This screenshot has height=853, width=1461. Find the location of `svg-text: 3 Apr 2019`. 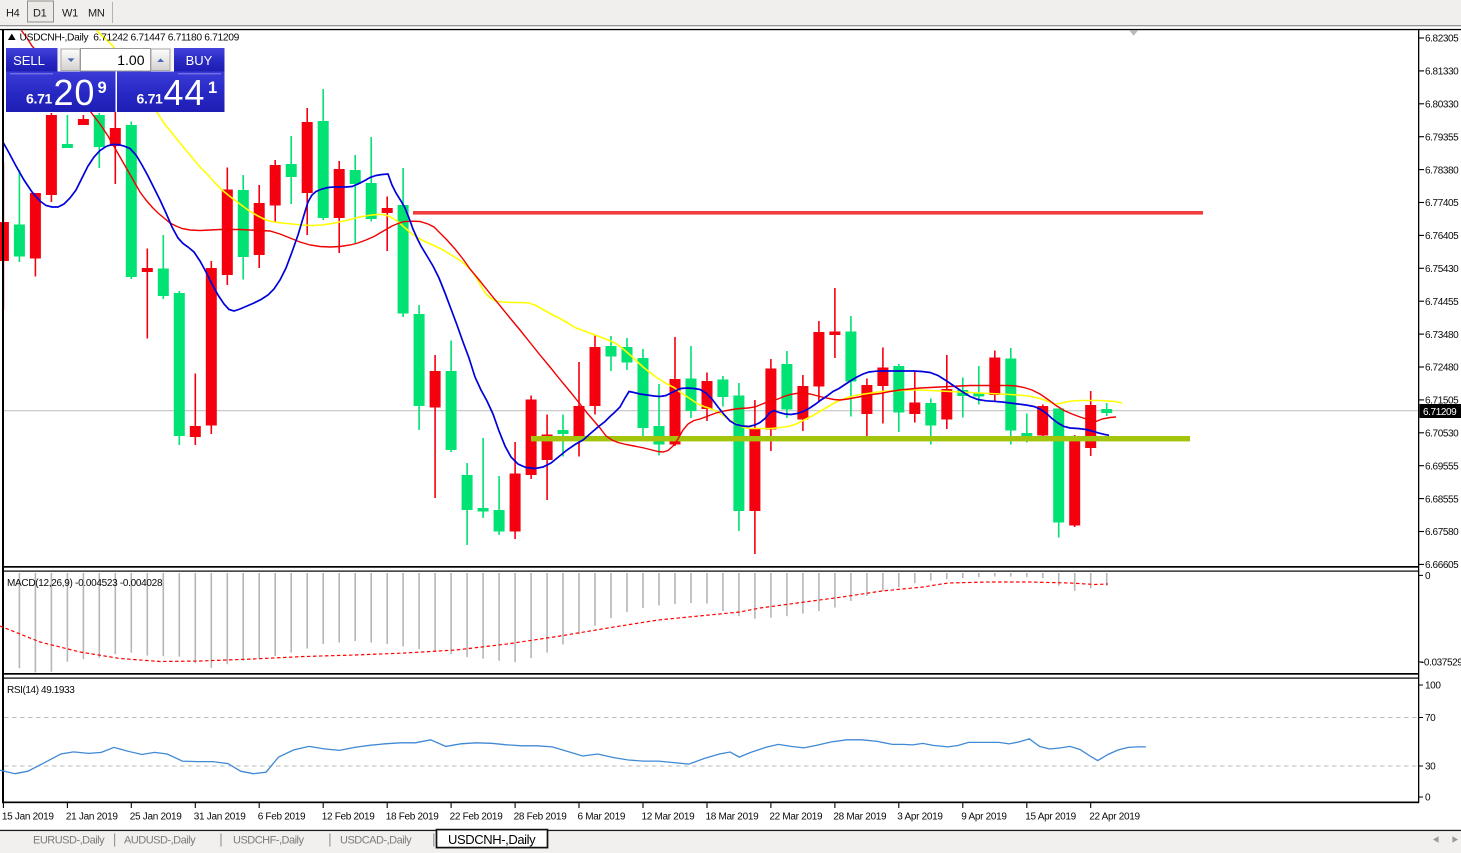

svg-text: 3 Apr 2019 is located at coordinates (920, 817).